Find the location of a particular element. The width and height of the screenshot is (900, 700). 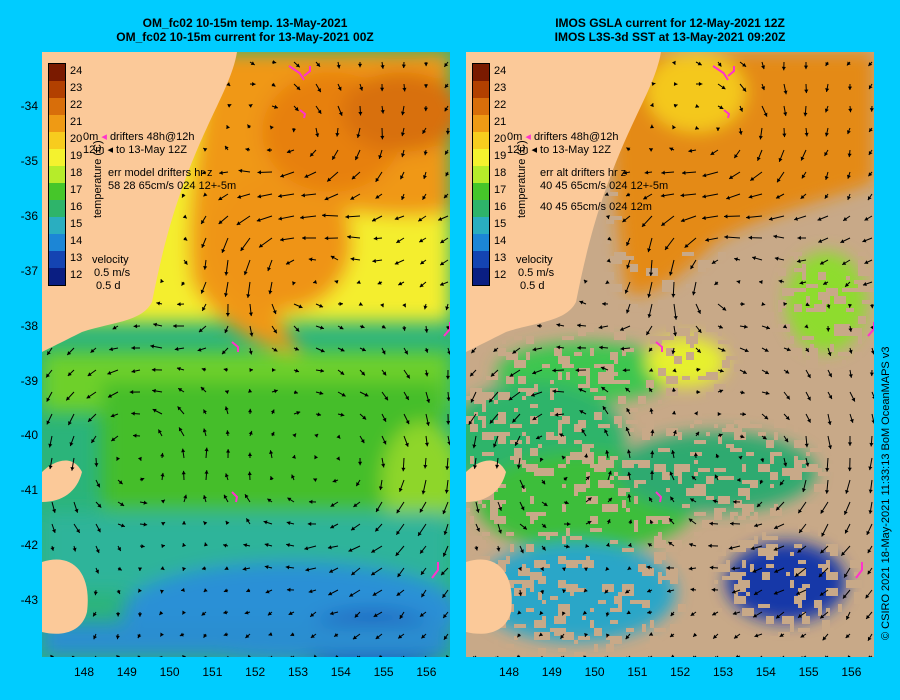

colorbar-tick-label: 22 is located at coordinates (500, 105).